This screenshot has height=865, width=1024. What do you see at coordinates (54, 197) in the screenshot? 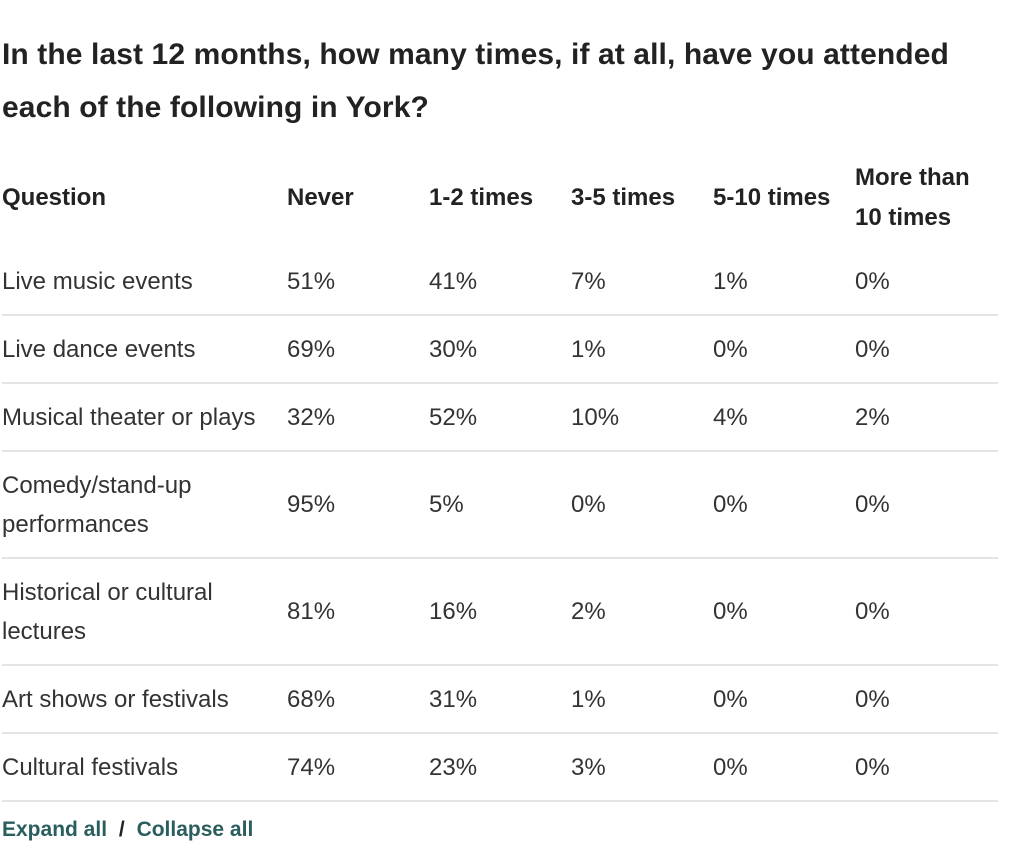
I see `header-question: Question` at bounding box center [54, 197].